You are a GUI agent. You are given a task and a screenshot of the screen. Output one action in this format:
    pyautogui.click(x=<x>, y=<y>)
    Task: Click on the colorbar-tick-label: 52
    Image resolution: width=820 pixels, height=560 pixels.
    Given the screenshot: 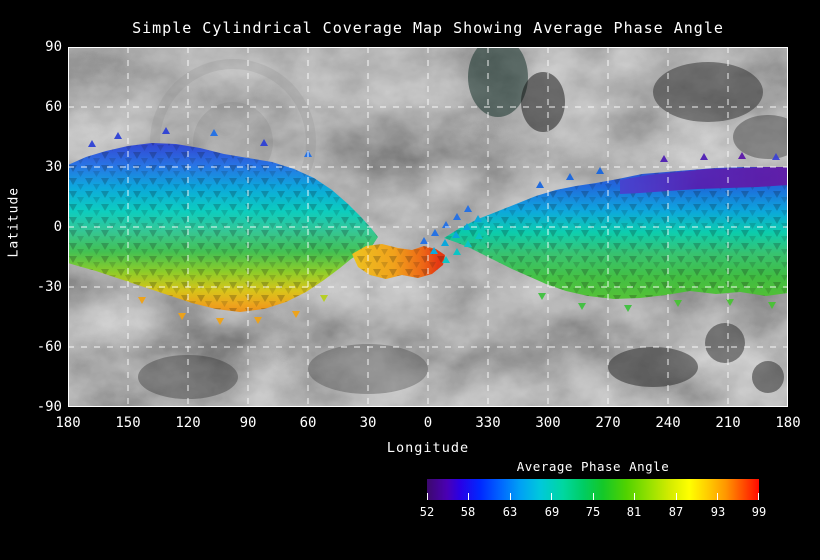 What is the action you would take?
    pyautogui.click(x=427, y=512)
    